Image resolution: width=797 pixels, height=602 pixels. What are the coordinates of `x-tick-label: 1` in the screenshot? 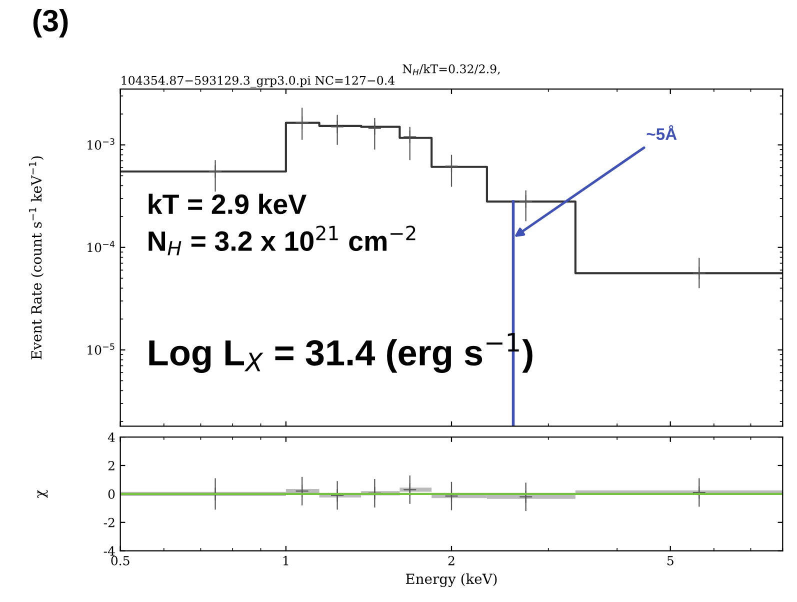 It's located at (285, 561).